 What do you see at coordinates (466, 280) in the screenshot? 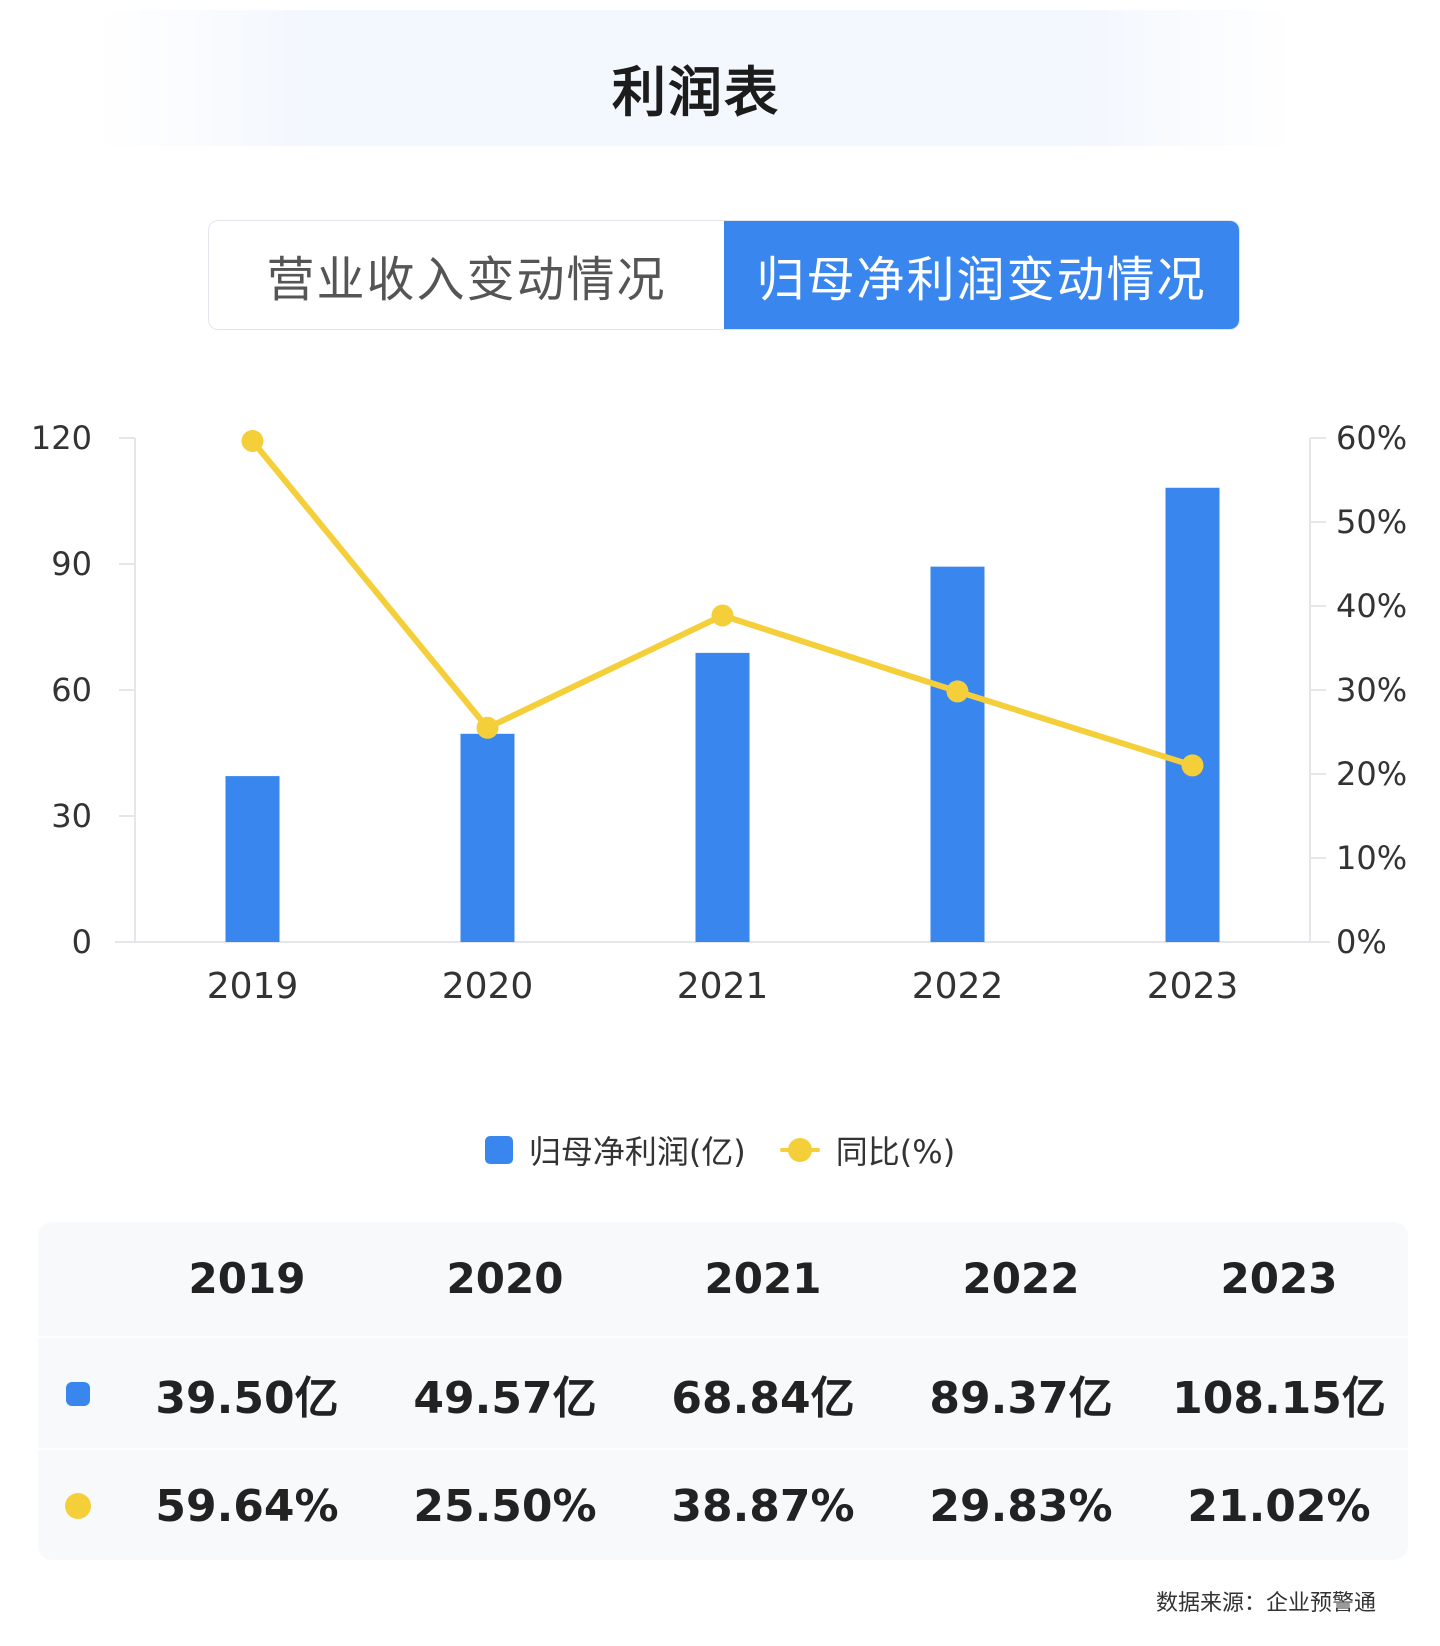
I see `tab-revenue-change: 营业收入变动情况` at bounding box center [466, 280].